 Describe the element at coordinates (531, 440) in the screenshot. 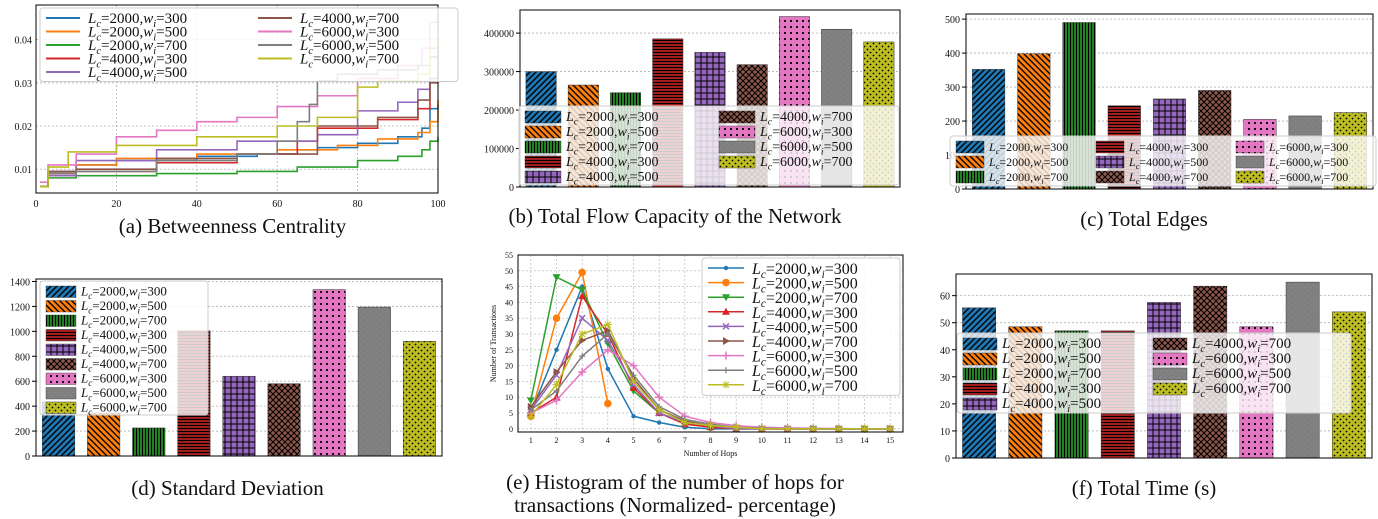

I see `x-tick-label: 1` at that location.